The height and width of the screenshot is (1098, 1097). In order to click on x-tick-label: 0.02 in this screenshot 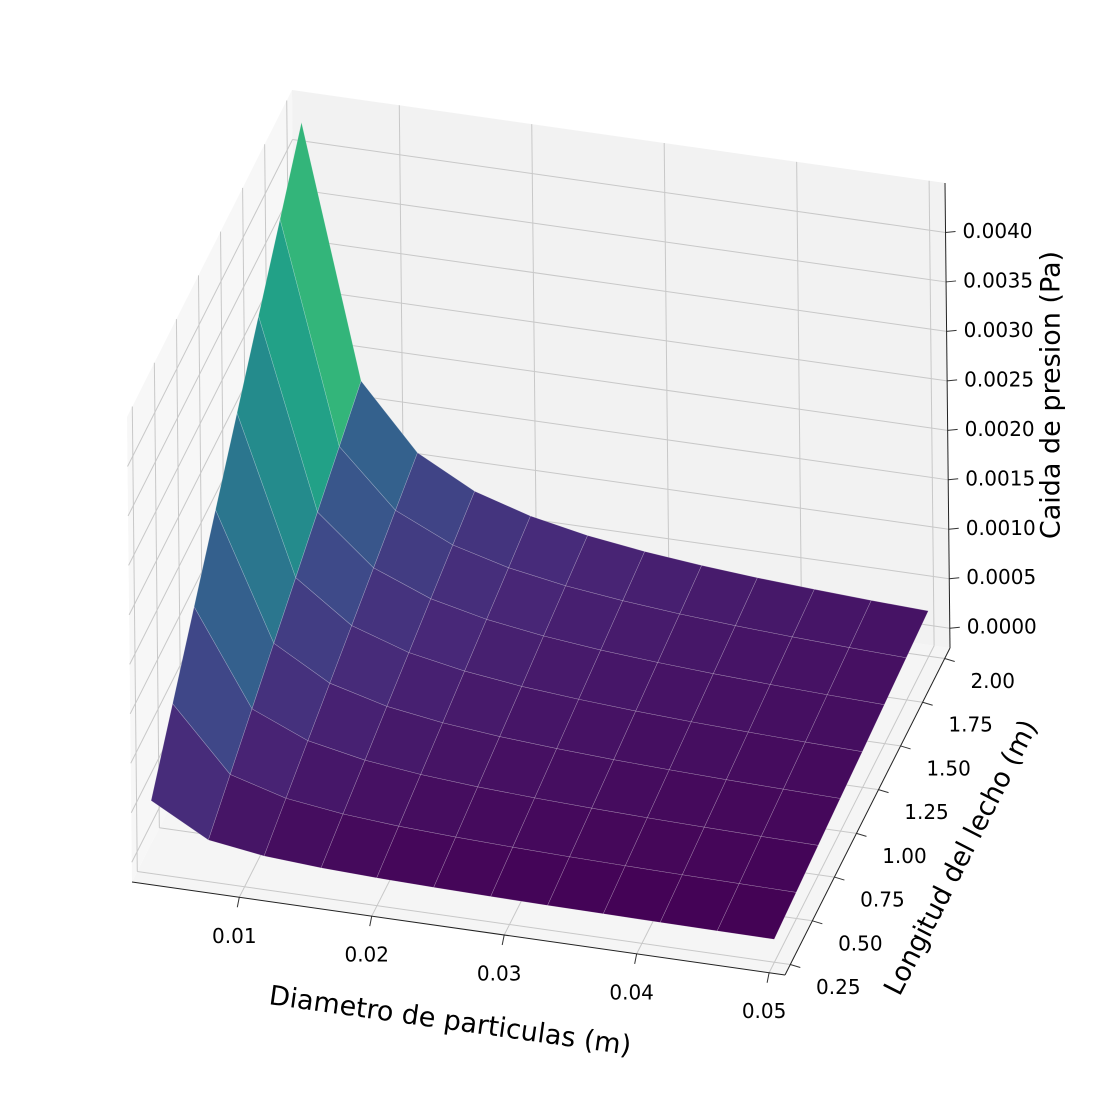, I will do `click(366, 955)`.